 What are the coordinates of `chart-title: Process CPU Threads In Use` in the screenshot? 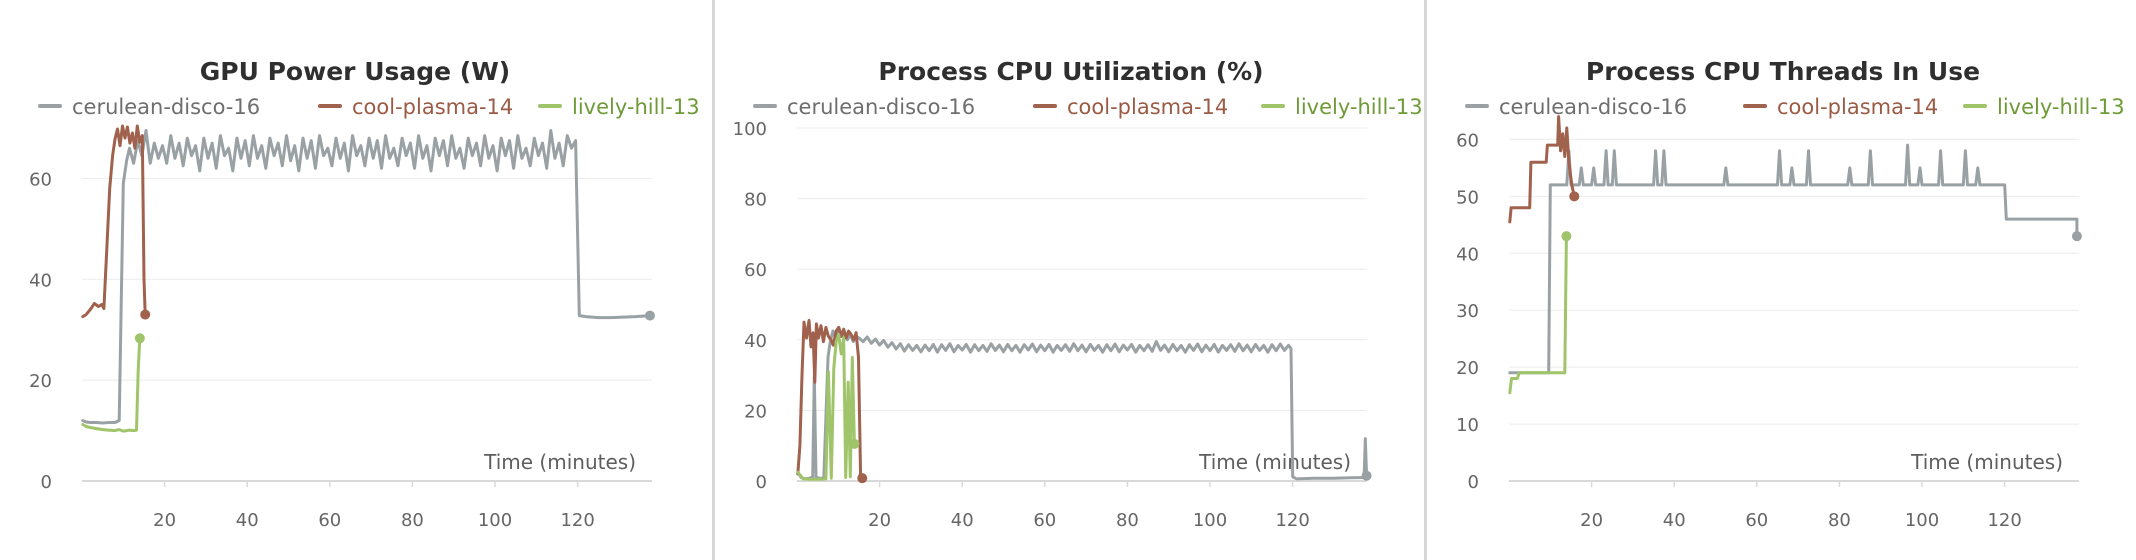 It's located at (1783, 71).